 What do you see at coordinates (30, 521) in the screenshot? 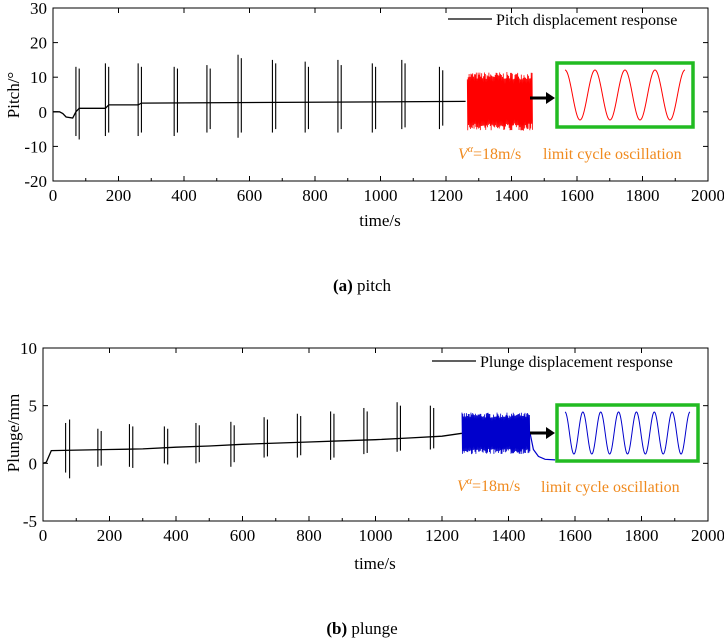
I see `y-tick-label: -5` at bounding box center [30, 521].